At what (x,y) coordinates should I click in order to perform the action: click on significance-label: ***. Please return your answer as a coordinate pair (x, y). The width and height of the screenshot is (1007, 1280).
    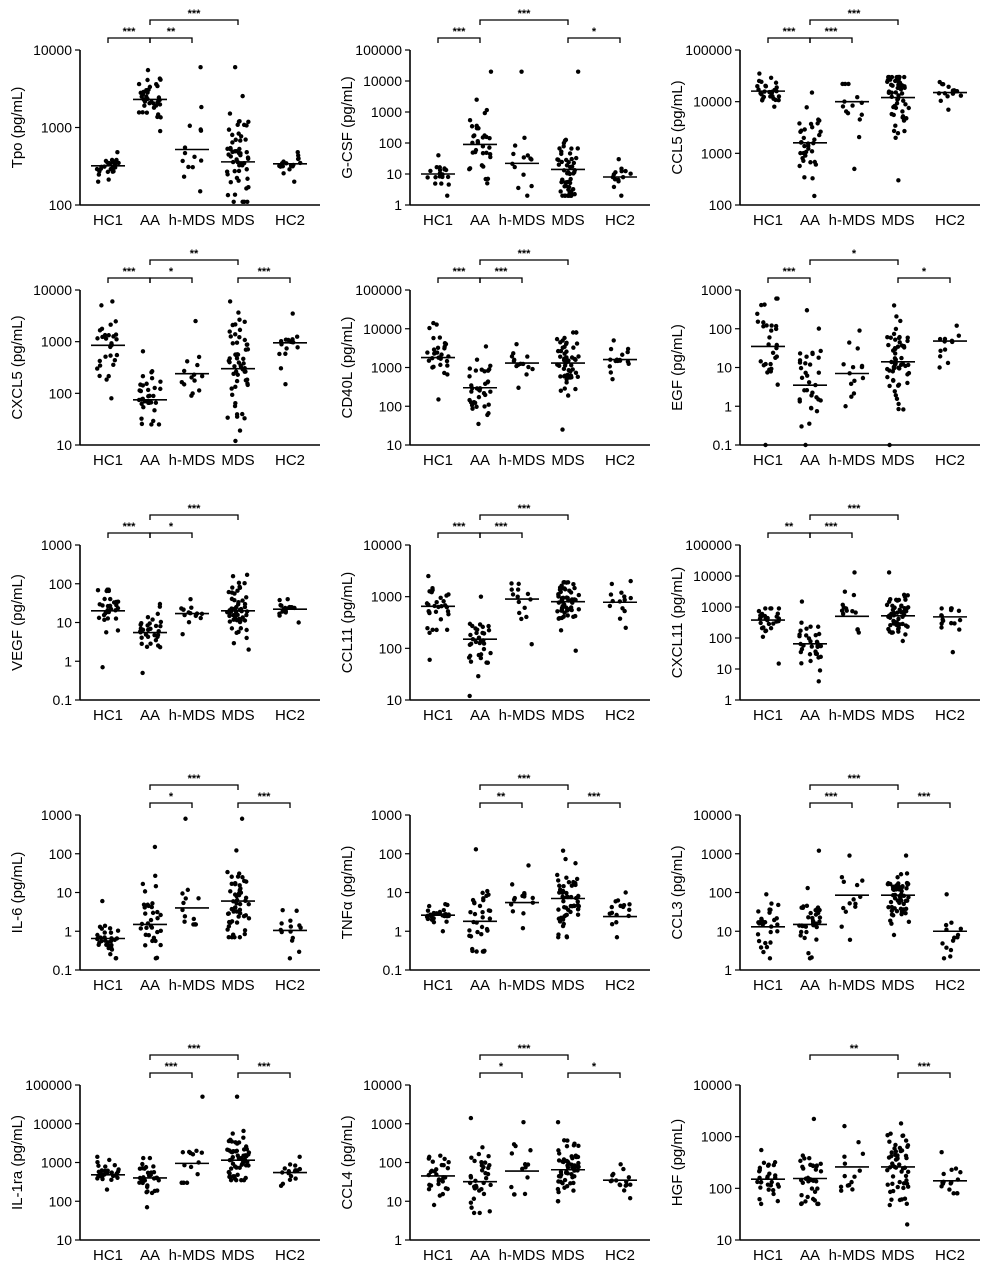
    Looking at the image, I should click on (595, 797).